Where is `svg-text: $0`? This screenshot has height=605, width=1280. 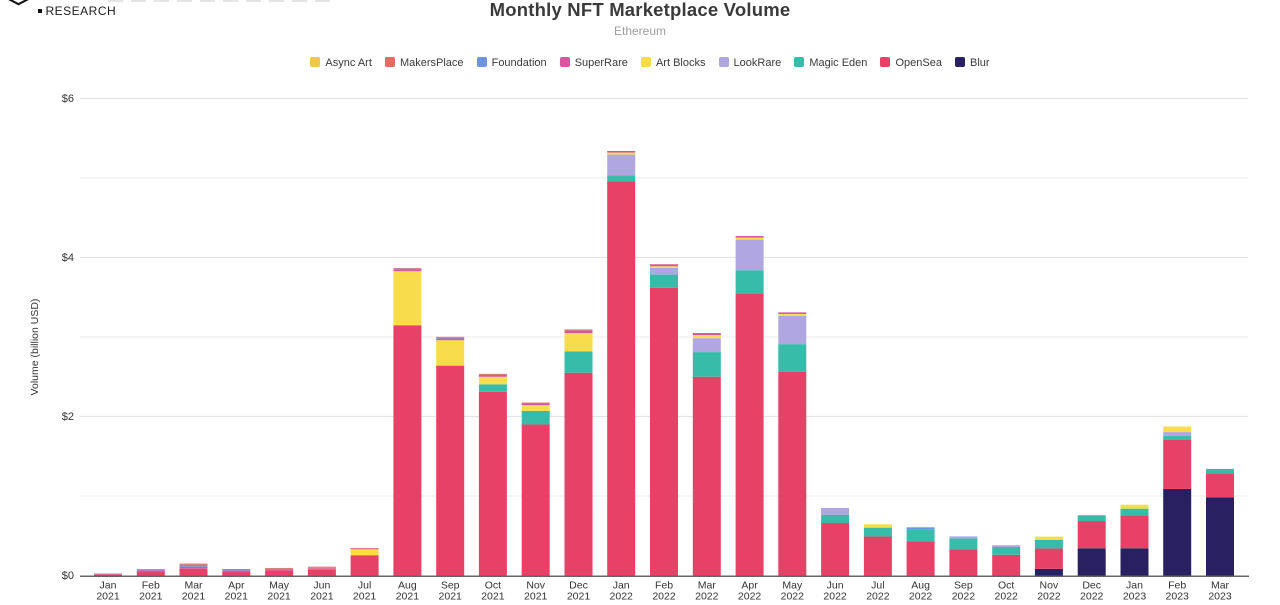
svg-text: $0 is located at coordinates (68, 576).